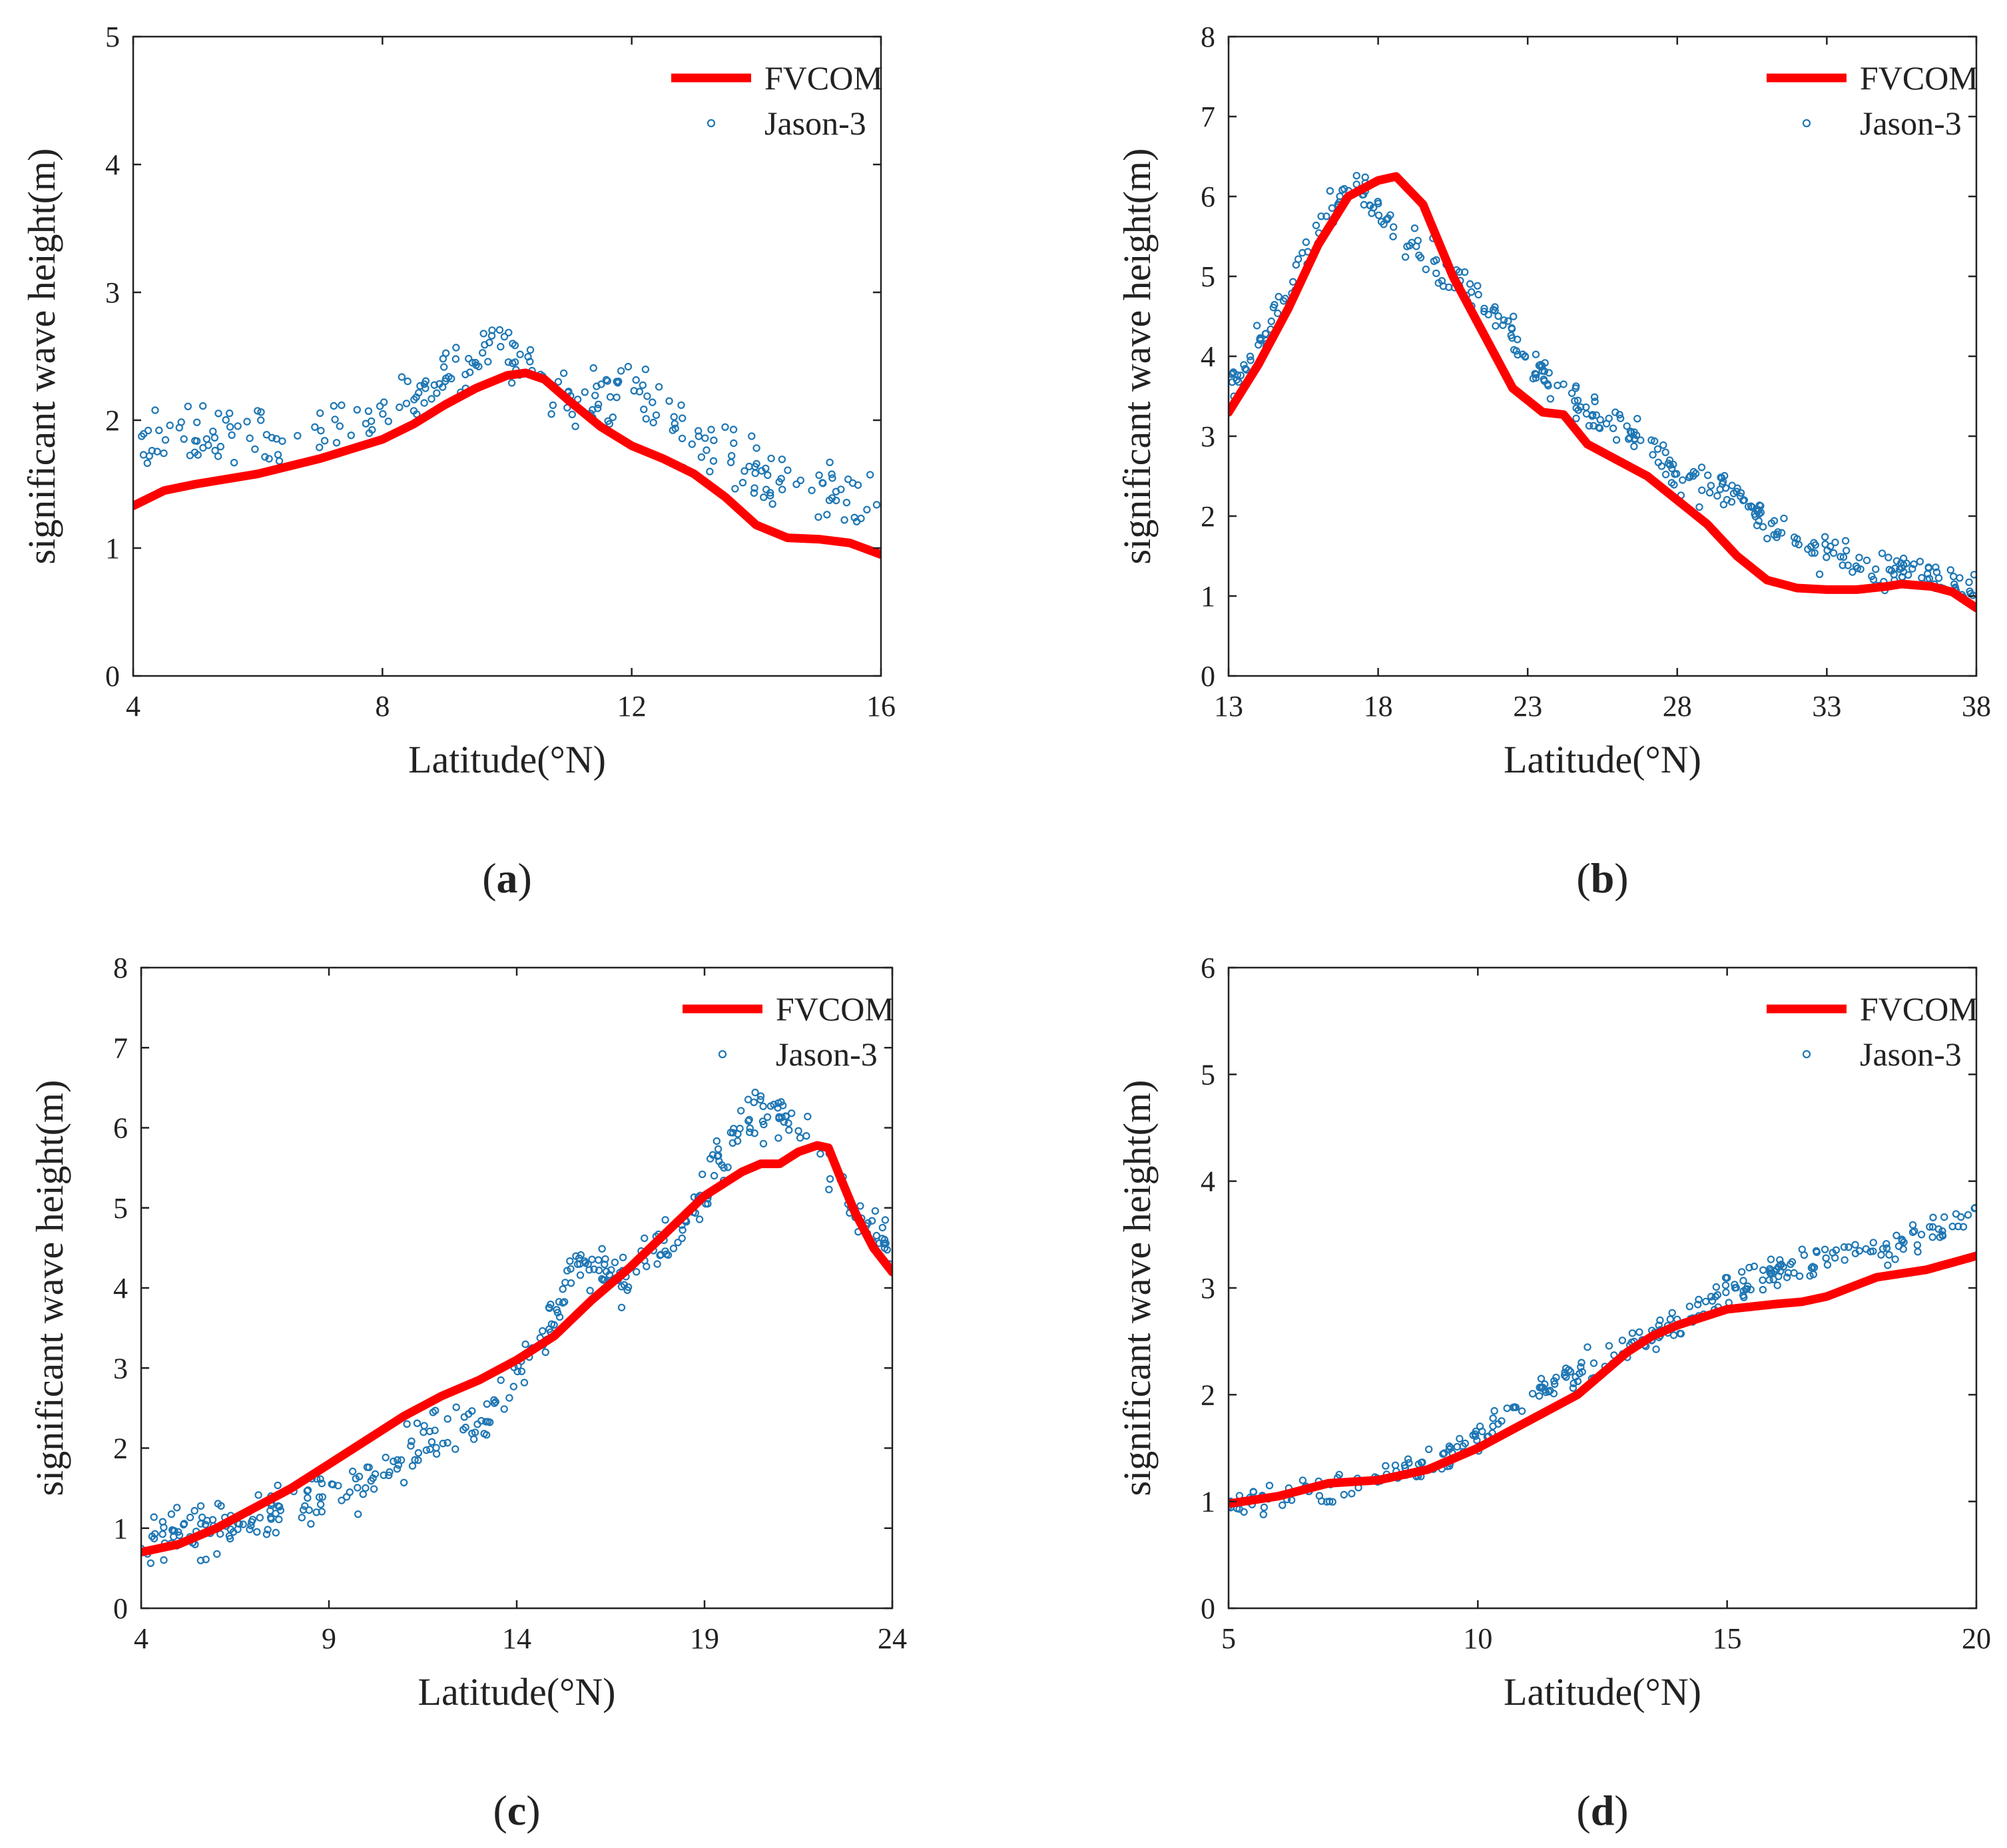  Describe the element at coordinates (1602, 392) in the screenshot. I see `plot-data` at that location.